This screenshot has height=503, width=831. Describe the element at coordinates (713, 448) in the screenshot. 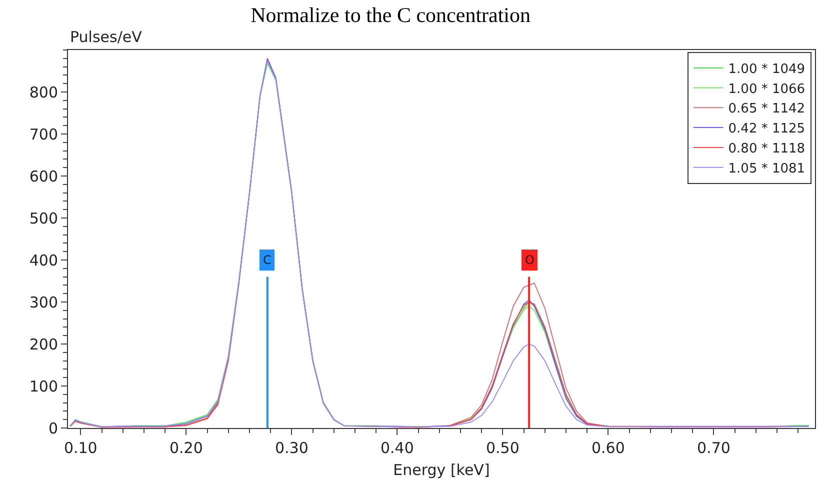

I see `x-tick-label: 0.70` at that location.